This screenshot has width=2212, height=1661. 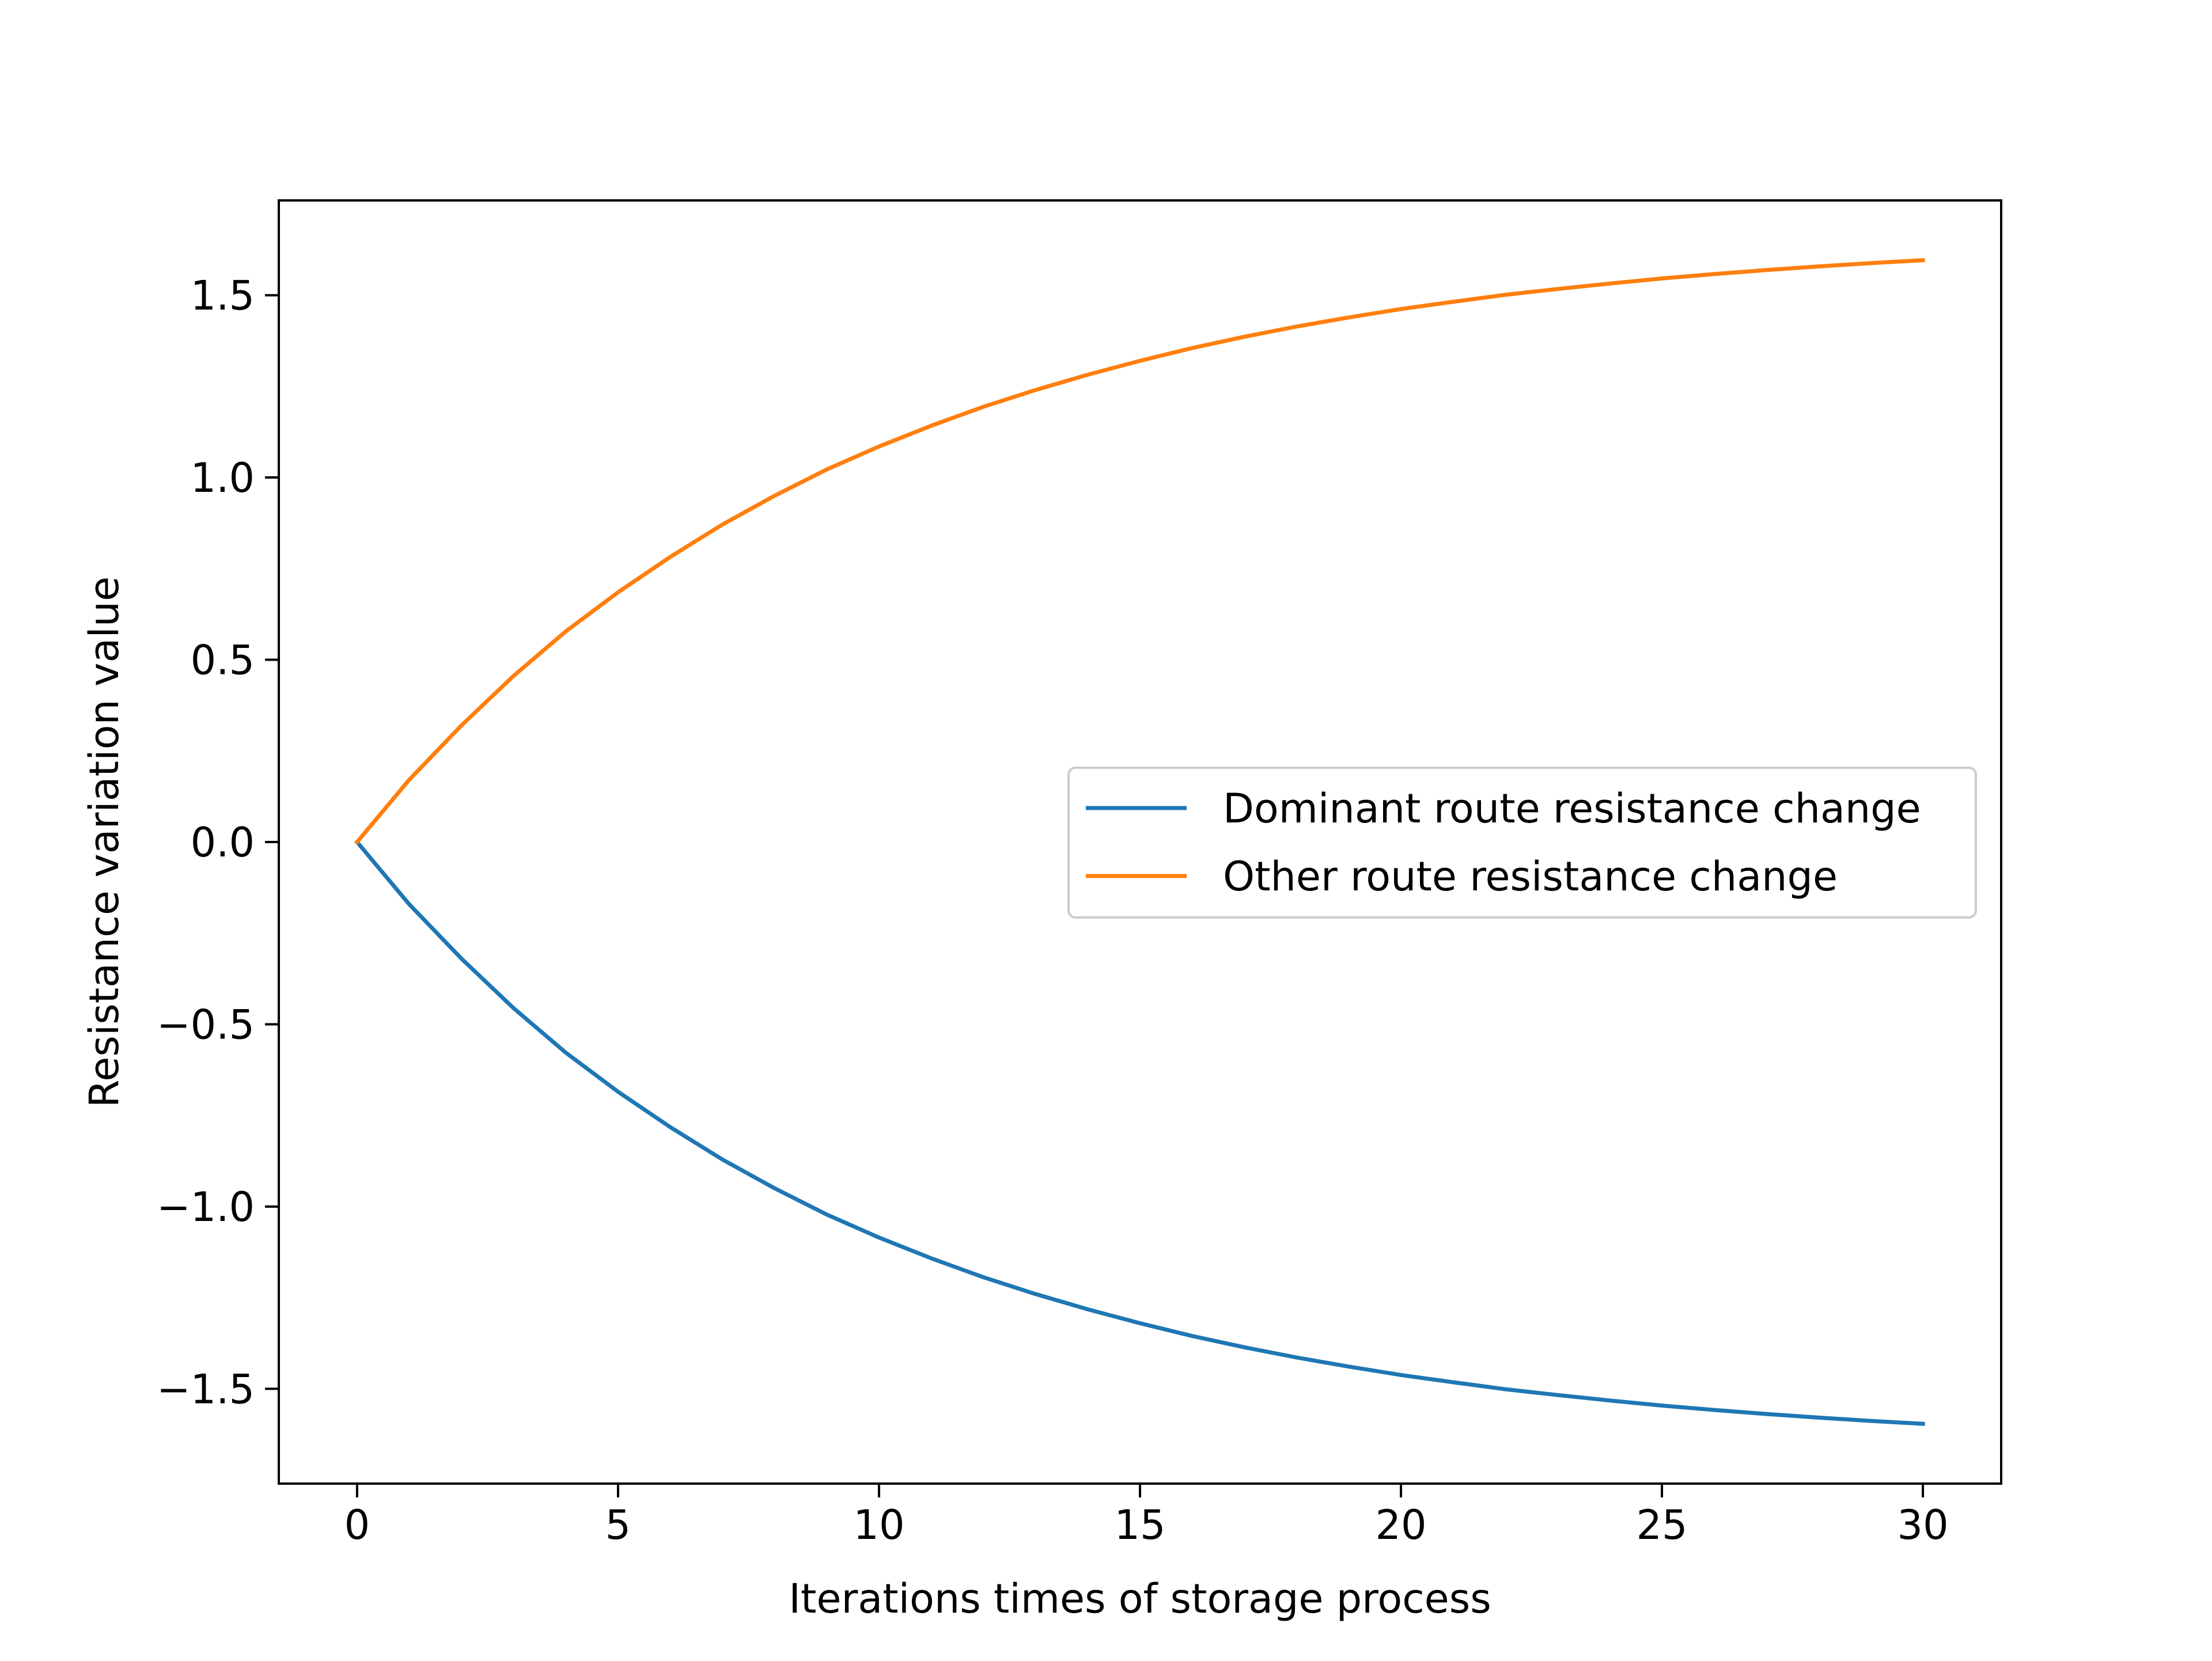 What do you see at coordinates (1923, 1525) in the screenshot?
I see `x-tick-label: 30` at bounding box center [1923, 1525].